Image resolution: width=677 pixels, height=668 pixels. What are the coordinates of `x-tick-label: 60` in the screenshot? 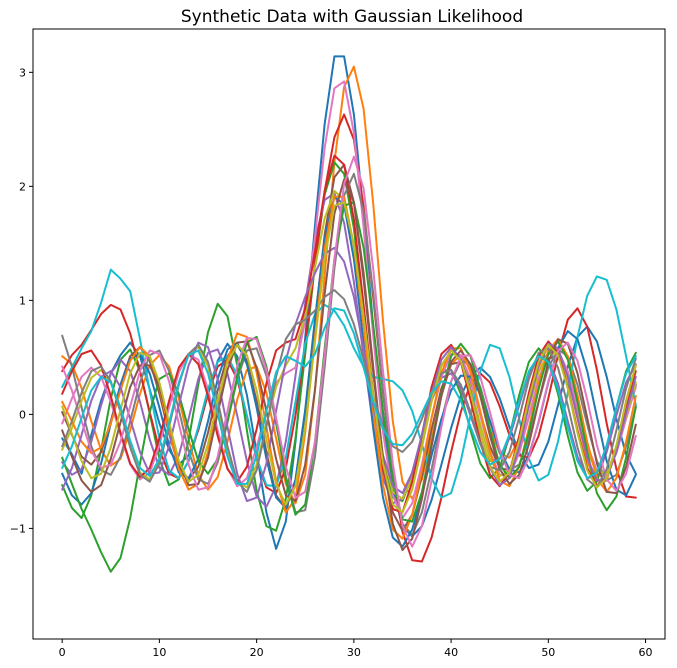 It's located at (646, 652).